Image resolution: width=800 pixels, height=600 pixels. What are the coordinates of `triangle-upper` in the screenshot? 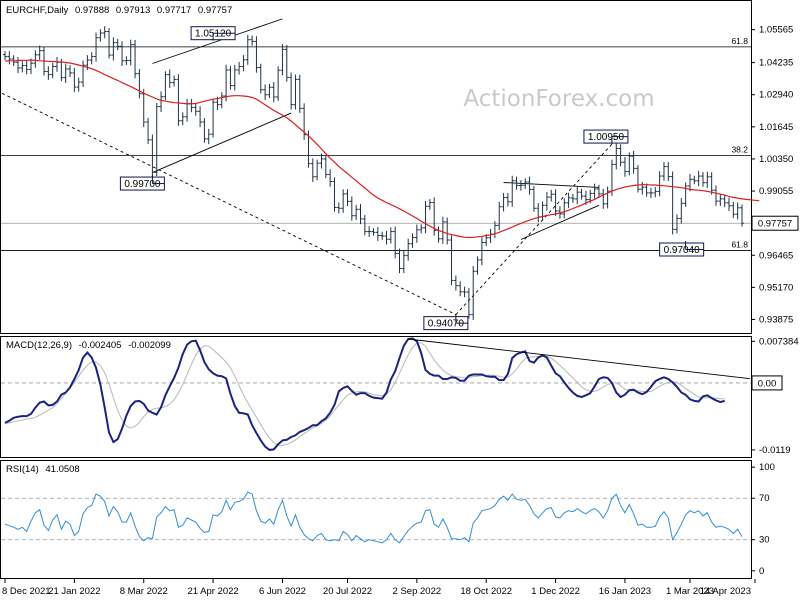 It's located at (551, 185).